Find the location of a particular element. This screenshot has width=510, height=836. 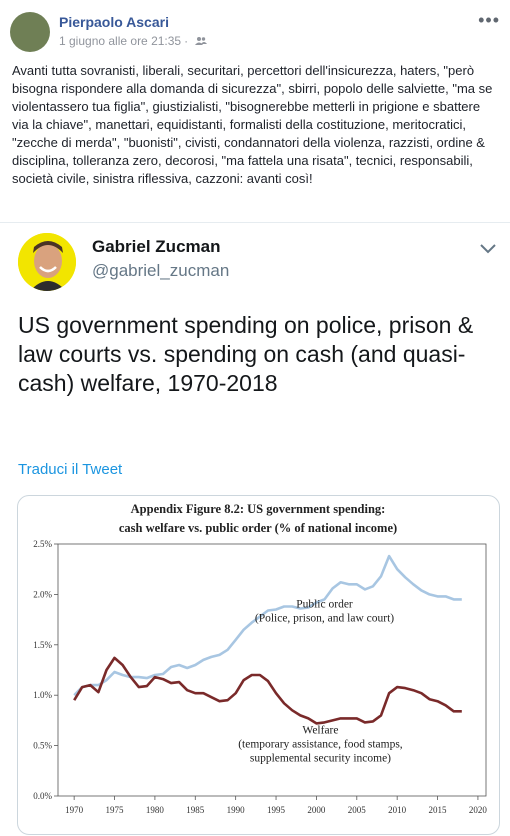

post-meta: 1 giugno alle ore 21:35 · is located at coordinates (133, 41).